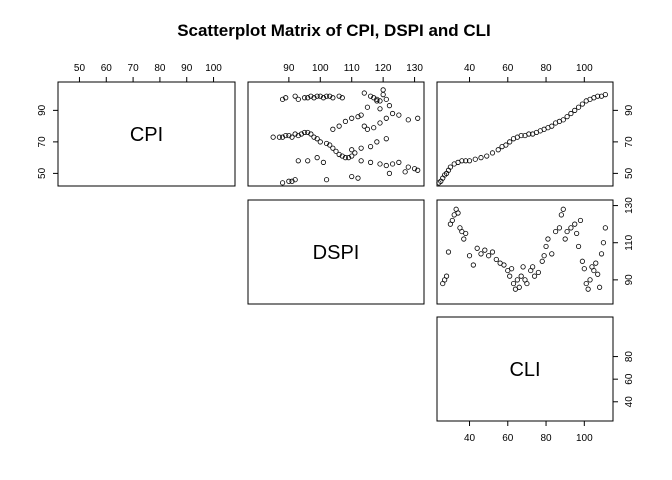  I want to click on x-tick-label: 120, so click(383, 68).